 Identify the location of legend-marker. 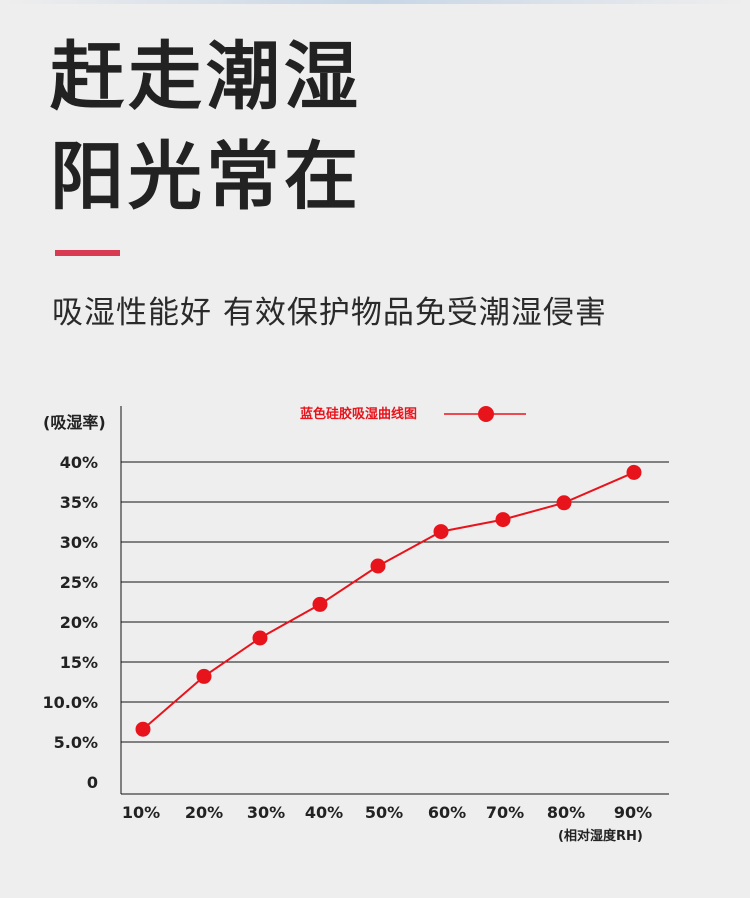
(486, 414).